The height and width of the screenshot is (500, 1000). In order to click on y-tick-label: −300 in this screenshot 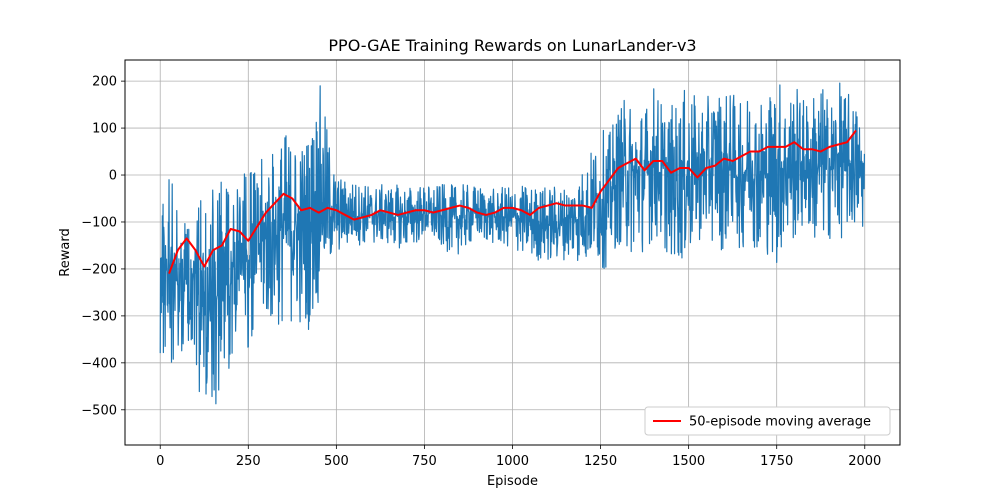, I will do `click(99, 316)`.